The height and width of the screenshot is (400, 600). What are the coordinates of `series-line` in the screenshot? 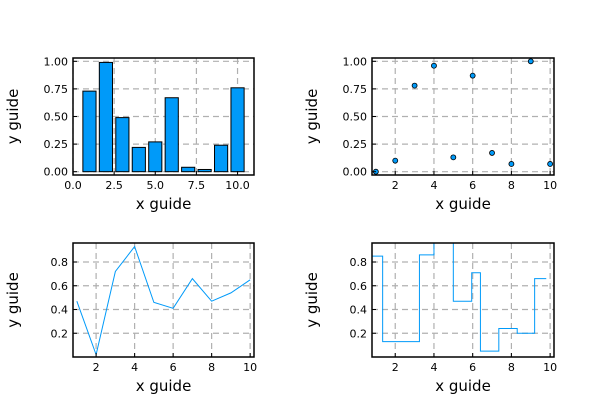 It's located at (163, 301).